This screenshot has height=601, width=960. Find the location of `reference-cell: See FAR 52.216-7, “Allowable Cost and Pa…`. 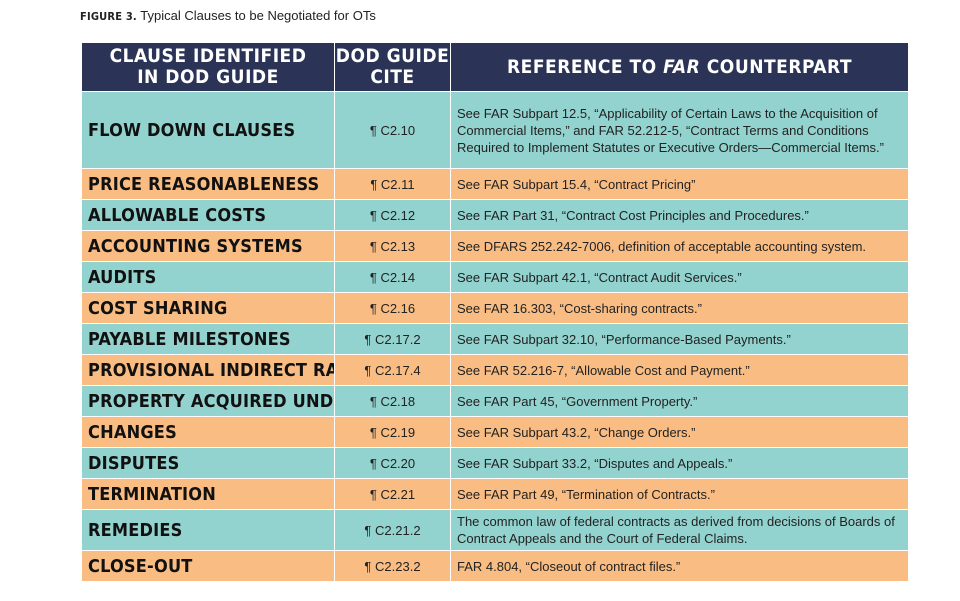

reference-cell: See FAR 52.216-7, “Allowable Cost and Pa… is located at coordinates (679, 370).